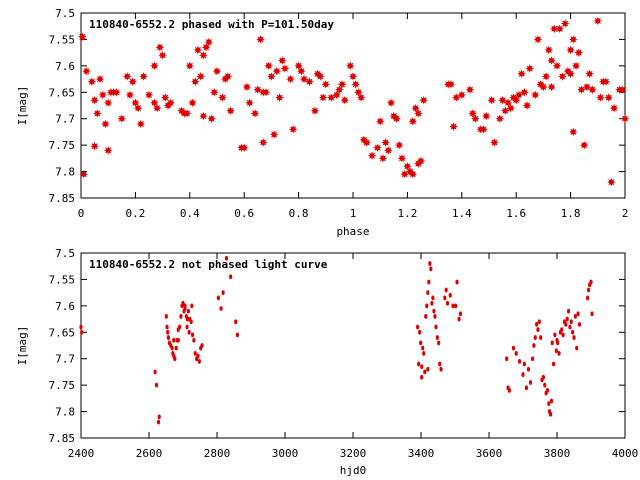 This screenshot has width=640, height=480. Describe the element at coordinates (62, 198) in the screenshot. I see `phased-y-tick-label: 7.85` at that location.